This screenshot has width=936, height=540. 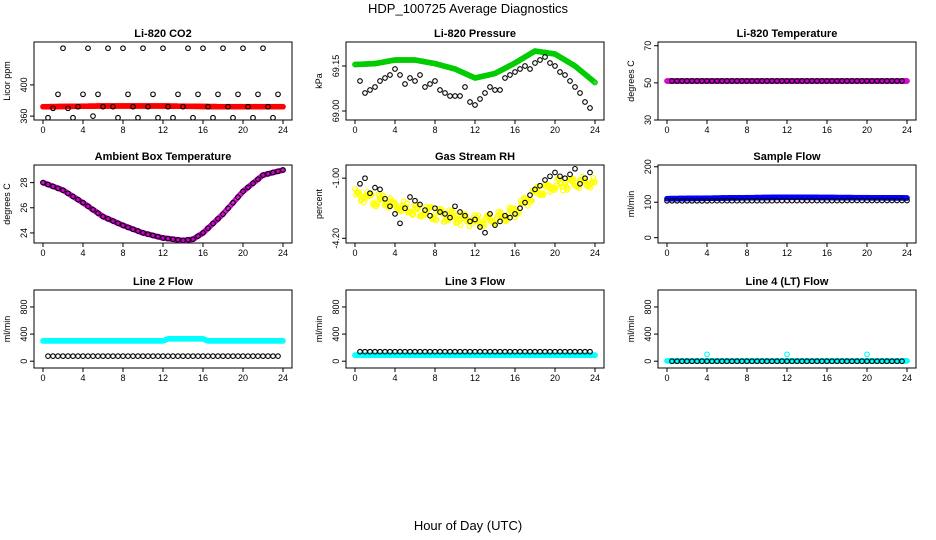 I want to click on y-axis-label: percent, so click(x=319, y=203).